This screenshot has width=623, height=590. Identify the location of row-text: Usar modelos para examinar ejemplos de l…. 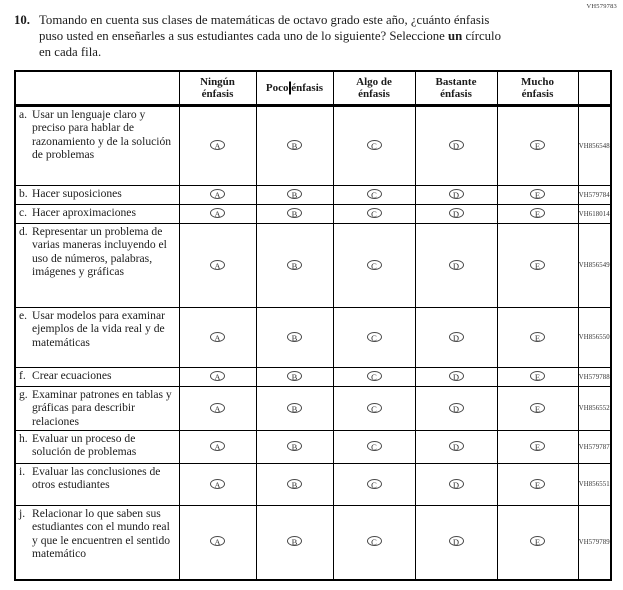
(98, 329).